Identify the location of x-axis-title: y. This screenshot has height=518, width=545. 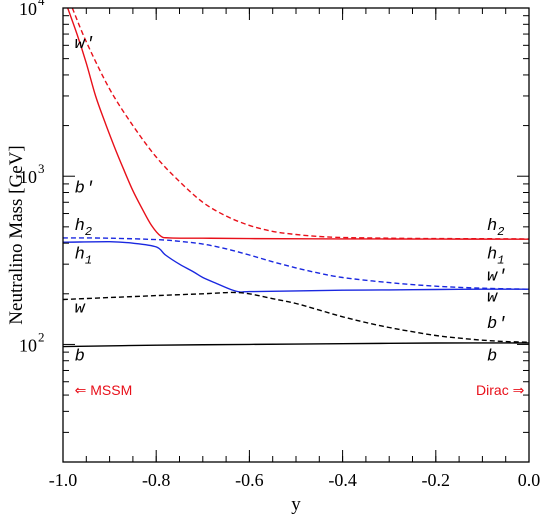
(296, 504).